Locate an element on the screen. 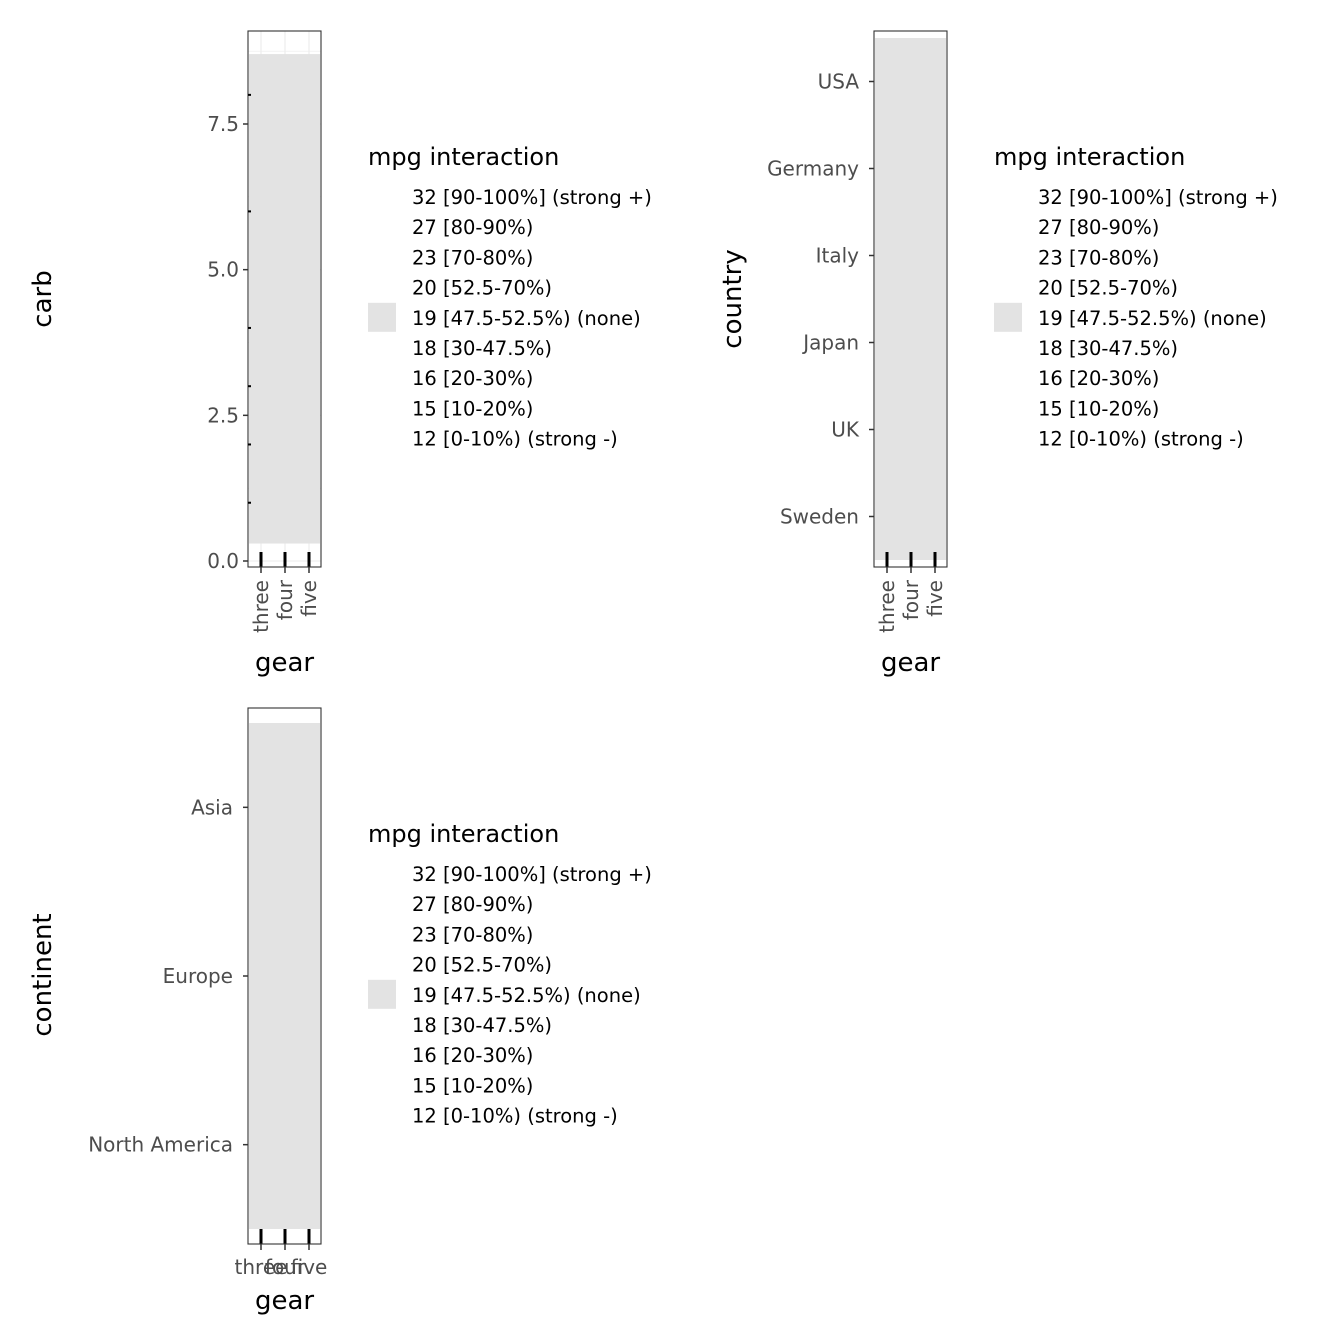  y-tick-label: 7.5 is located at coordinates (223, 124).